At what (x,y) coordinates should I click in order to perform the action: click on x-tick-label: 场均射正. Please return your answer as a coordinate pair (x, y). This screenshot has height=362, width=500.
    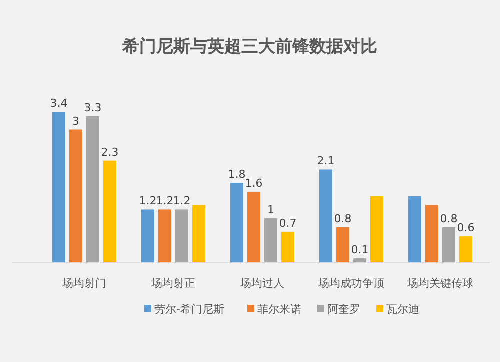
    Looking at the image, I should click on (173, 283).